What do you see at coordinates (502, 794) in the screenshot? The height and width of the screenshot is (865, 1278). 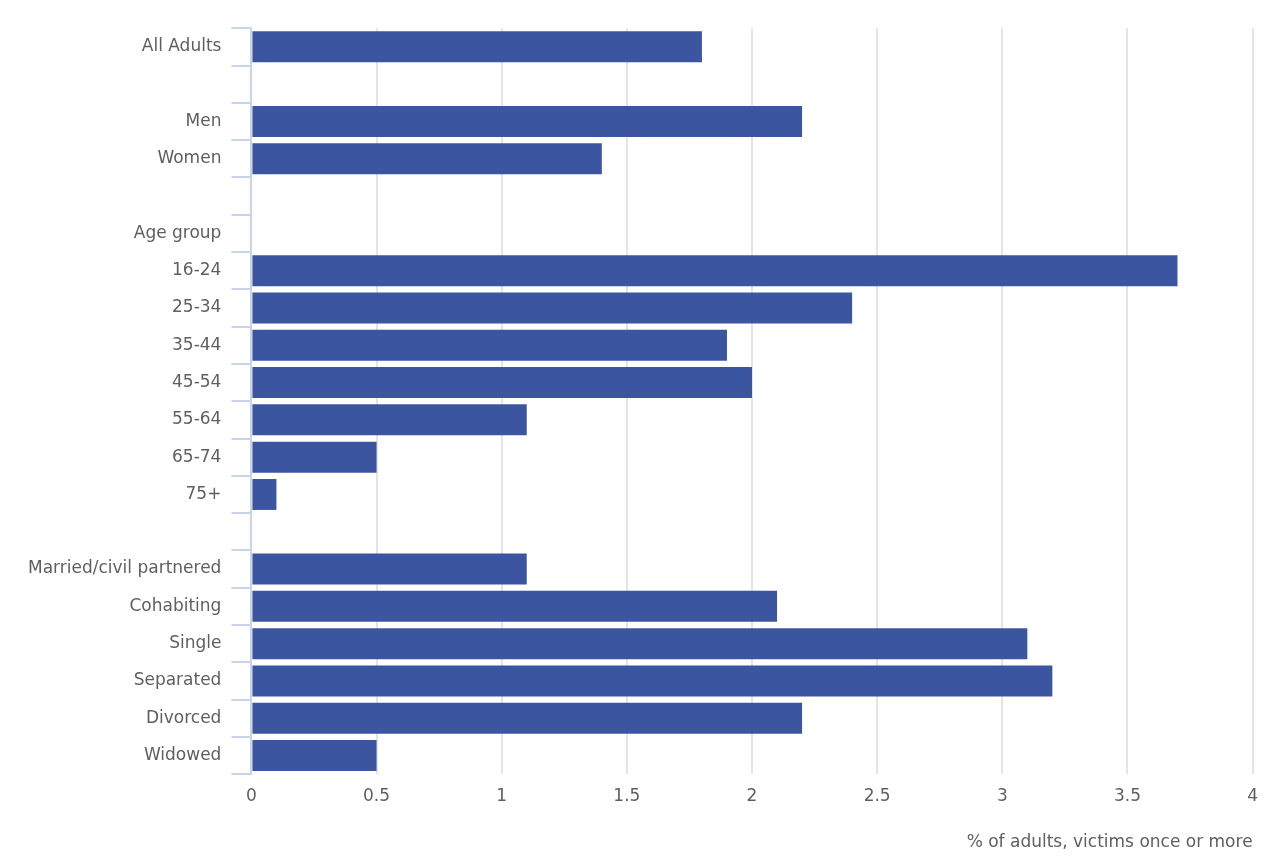 I see `x-tick-label: 1` at bounding box center [502, 794].